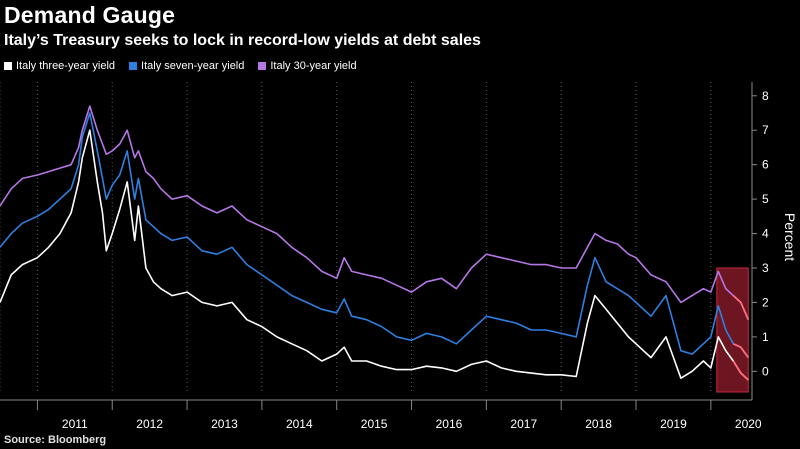 The width and height of the screenshot is (800, 449). Describe the element at coordinates (299, 424) in the screenshot. I see `x-tick-label: 2014` at that location.